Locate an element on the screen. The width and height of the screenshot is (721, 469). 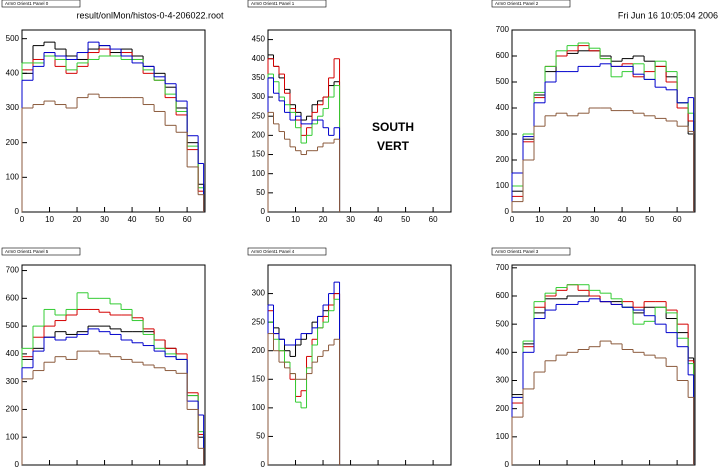
panel-title: Arm0 Orient1 Panel 4 is located at coordinates (273, 251).